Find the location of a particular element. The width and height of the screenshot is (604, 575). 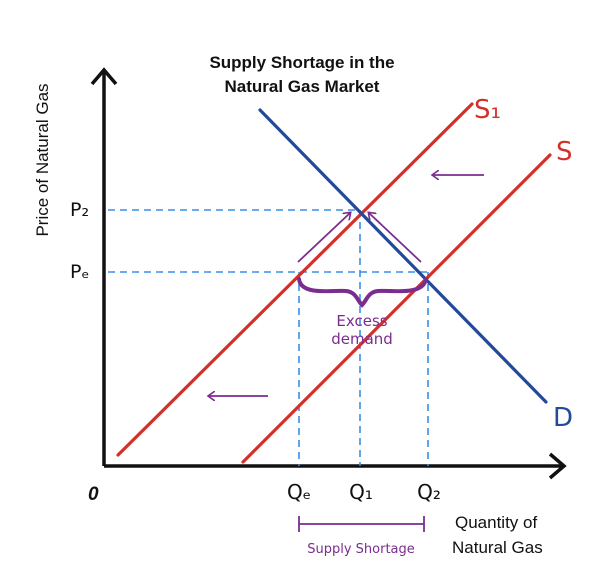

price-label-pe: Pₑ is located at coordinates (79, 272).